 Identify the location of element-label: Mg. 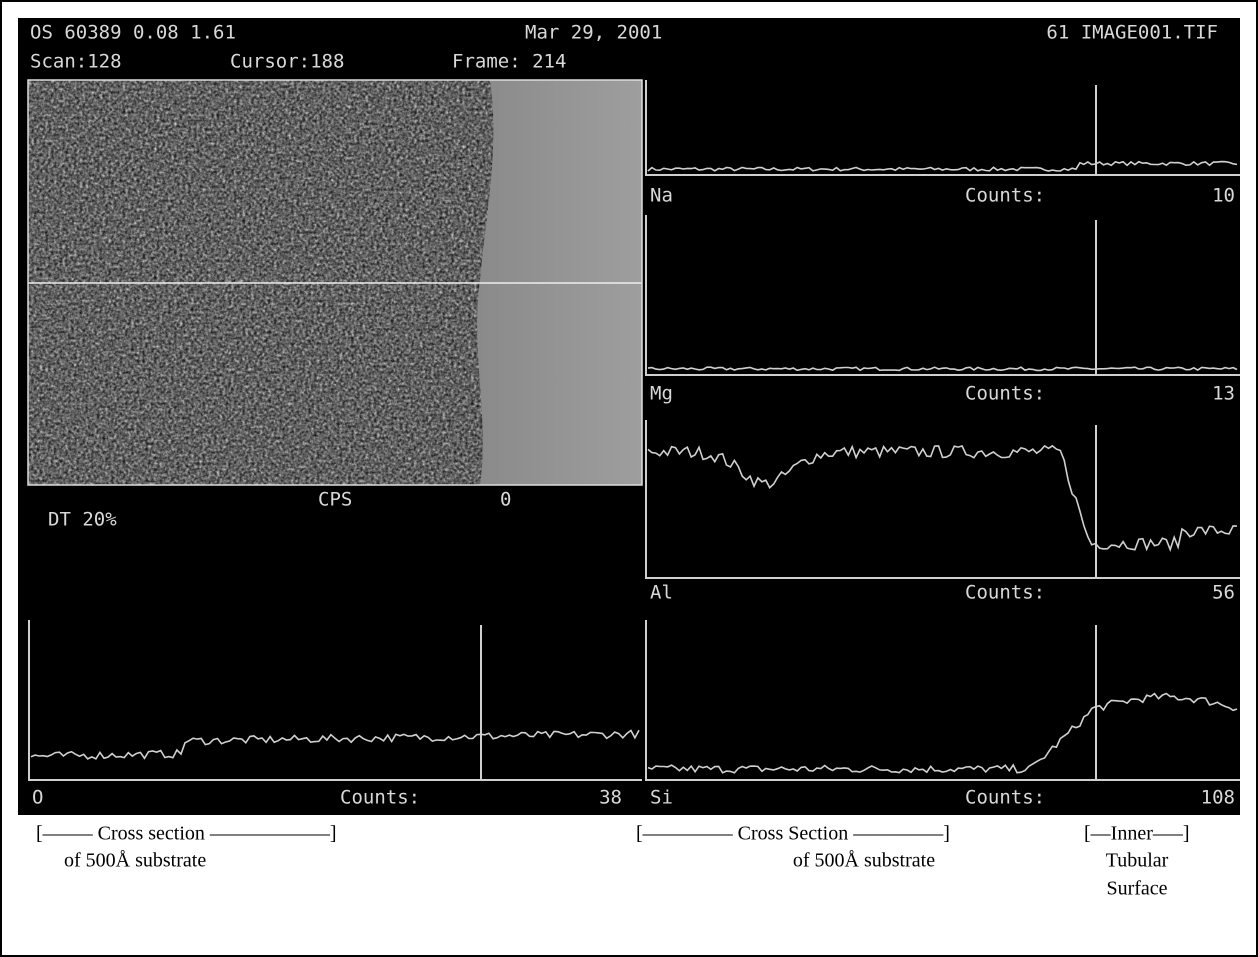
(661, 394).